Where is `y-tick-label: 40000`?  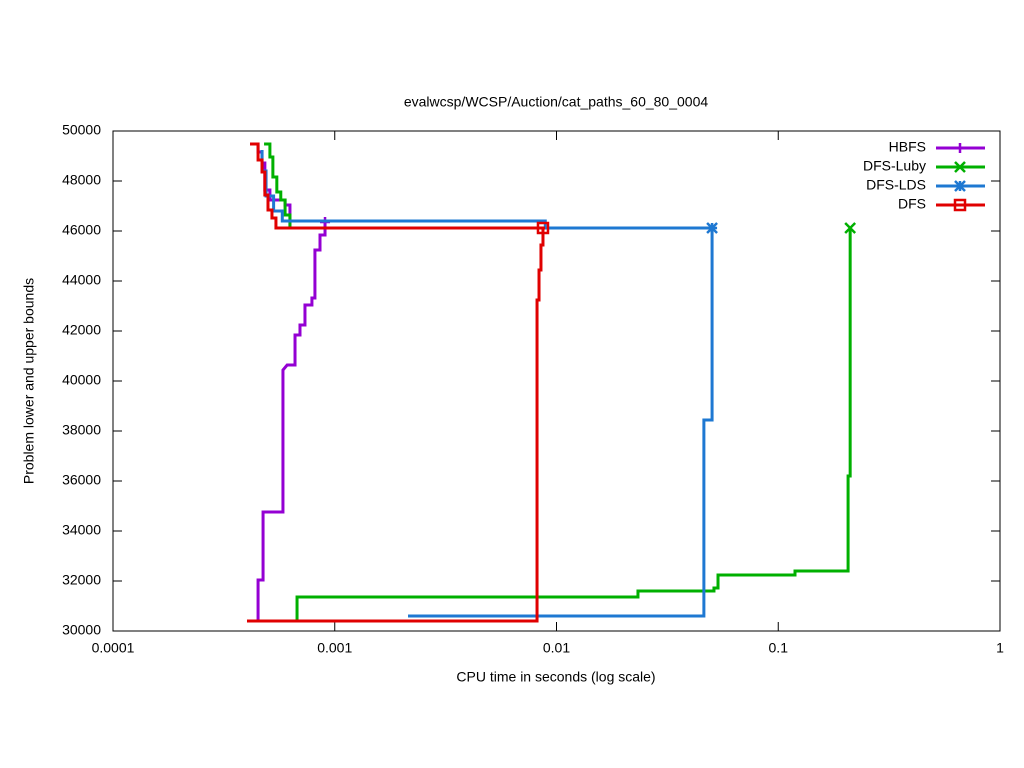
y-tick-label: 40000 is located at coordinates (81, 380).